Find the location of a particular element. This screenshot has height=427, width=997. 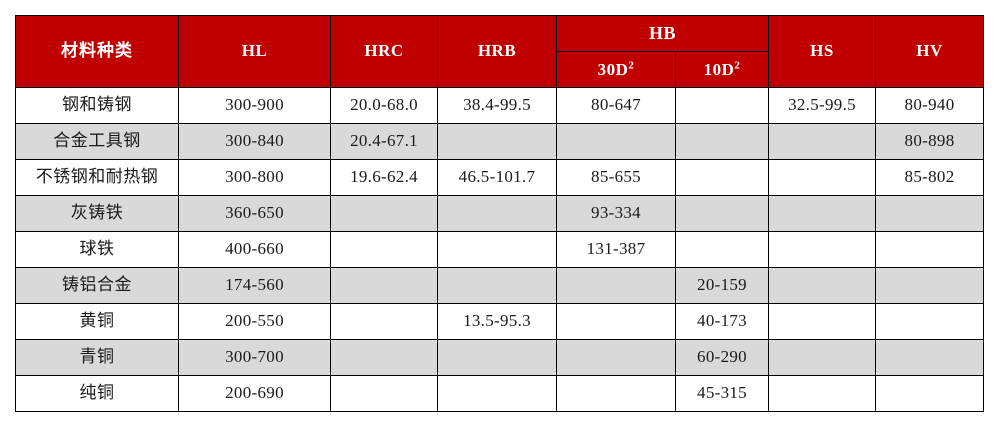

cell-hb-10d: 20-159 is located at coordinates (722, 285).